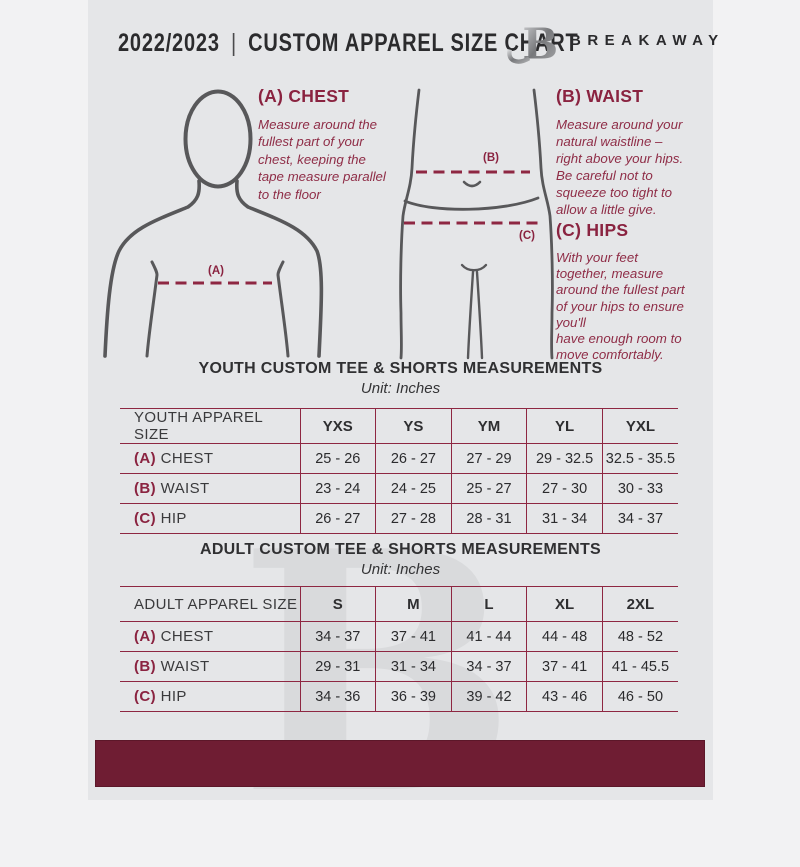  Describe the element at coordinates (218, 139) in the screenshot. I see `head-outline` at that location.